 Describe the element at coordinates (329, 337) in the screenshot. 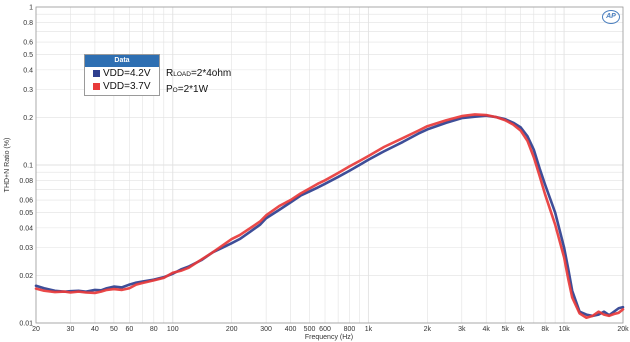

I see `x-axis-title: Frequency (Hz)` at that location.